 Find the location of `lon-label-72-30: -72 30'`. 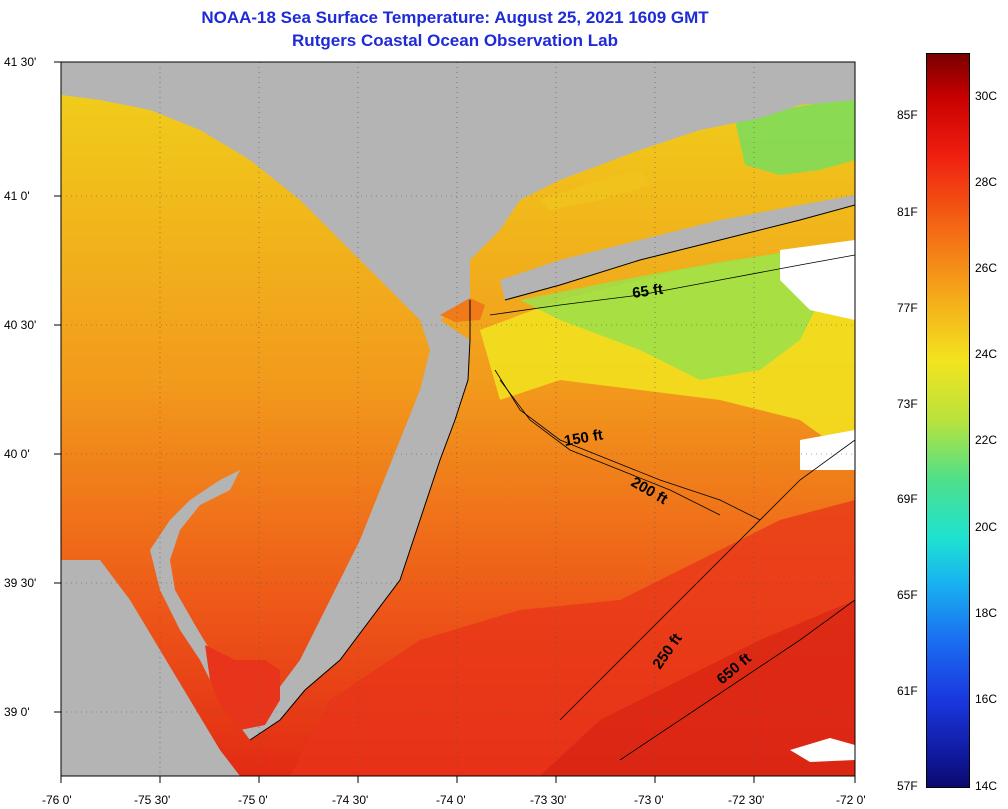

lon-label-72-30: -72 30' is located at coordinates (746, 800).